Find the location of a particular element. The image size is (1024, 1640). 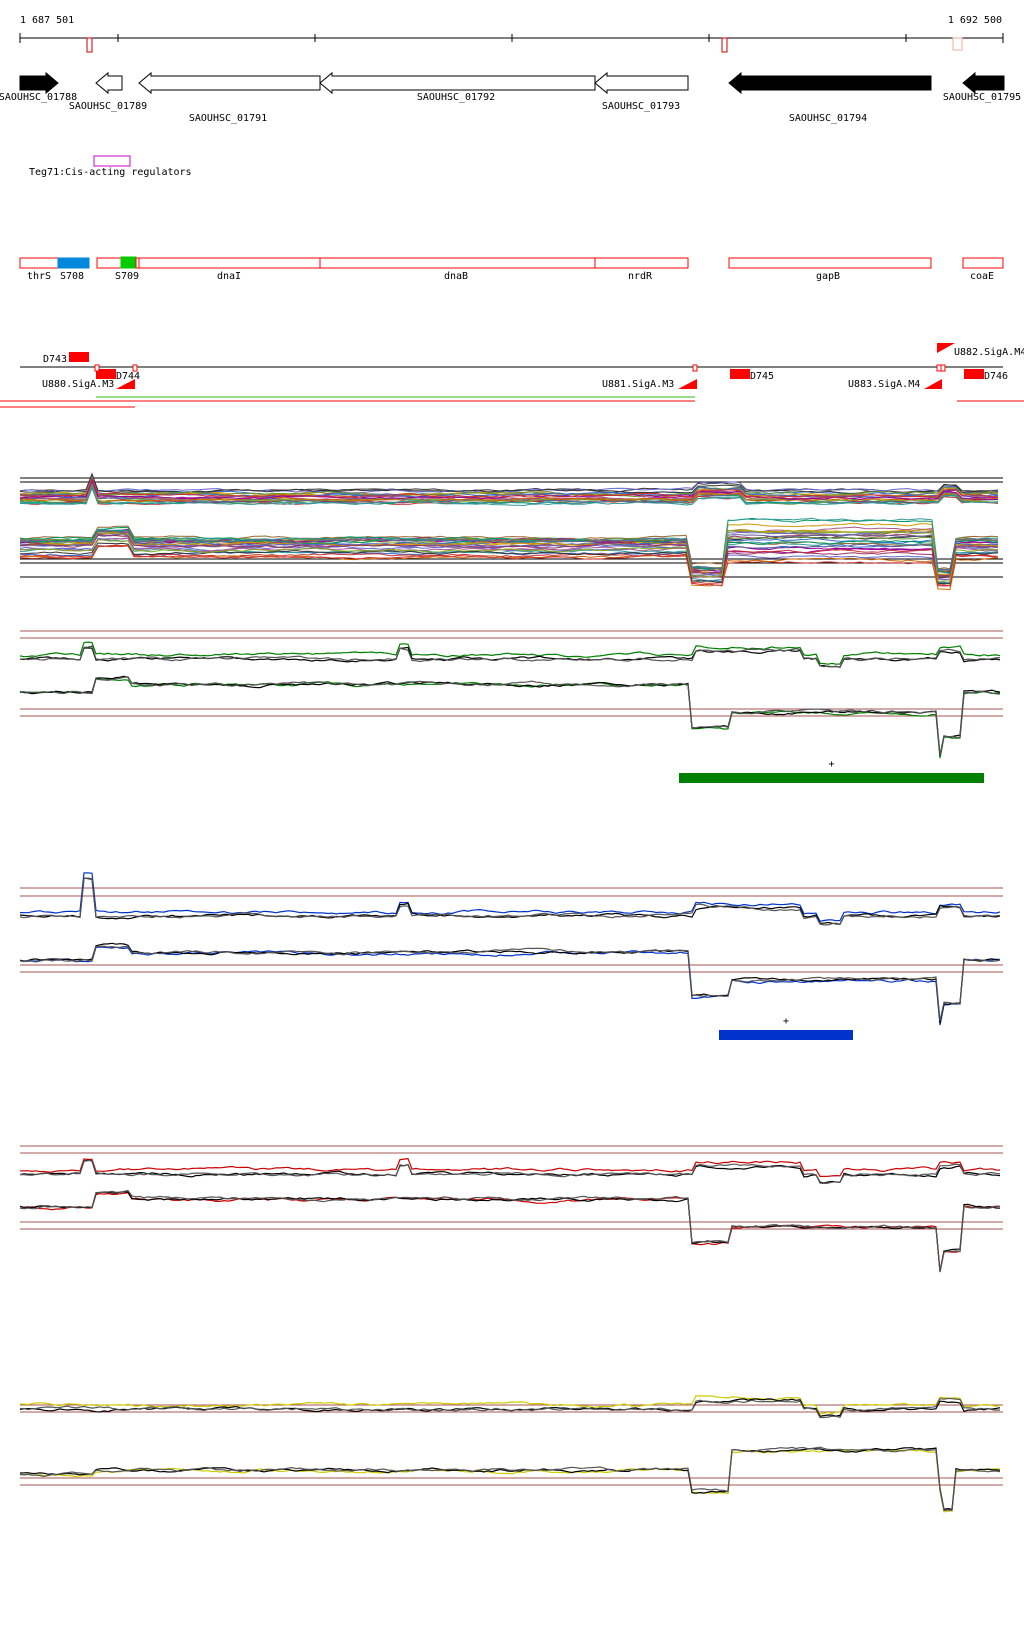

regulator-label: Teg71:Cis-acting regulators is located at coordinates (110, 172).